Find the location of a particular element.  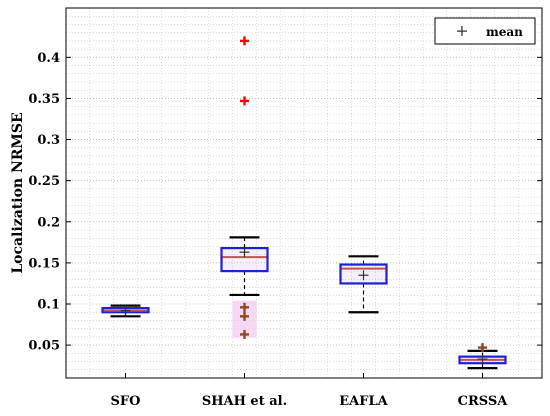

y-tick-label: 0.4 is located at coordinates (48, 58).